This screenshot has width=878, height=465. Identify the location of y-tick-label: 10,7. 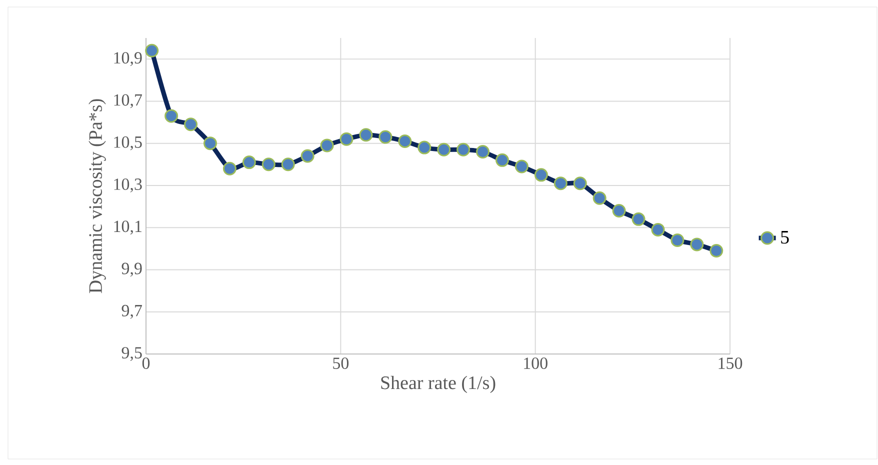
(128, 101).